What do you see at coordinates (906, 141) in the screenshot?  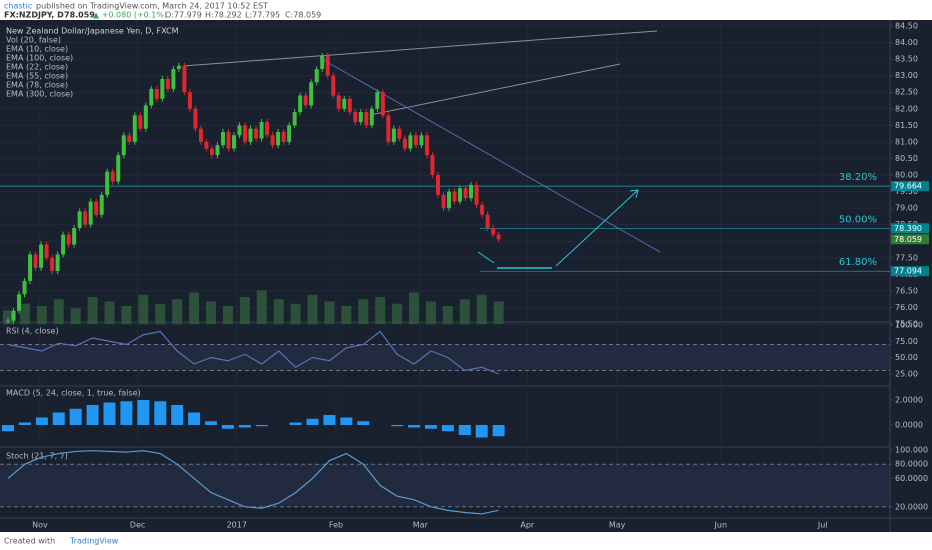 I see `y-tick-label: 81.00` at bounding box center [906, 141].